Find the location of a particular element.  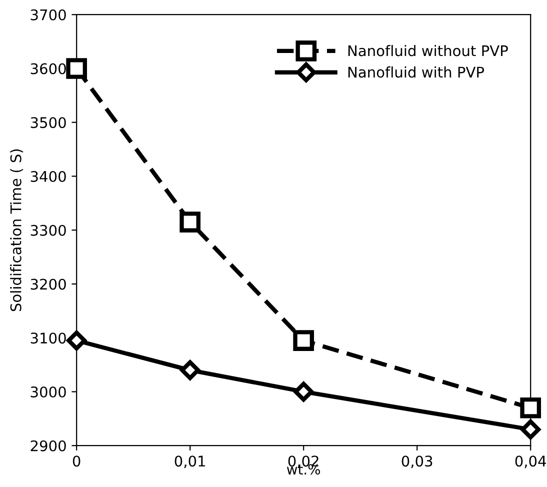

legend-label: Nanofluid without PVP is located at coordinates (428, 50).